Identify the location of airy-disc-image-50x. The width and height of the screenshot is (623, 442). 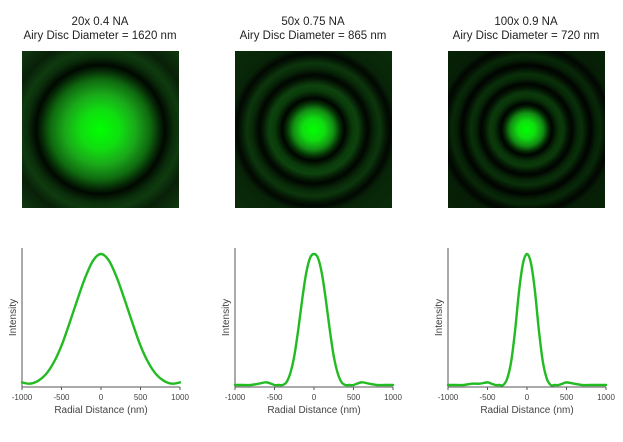
(313, 129).